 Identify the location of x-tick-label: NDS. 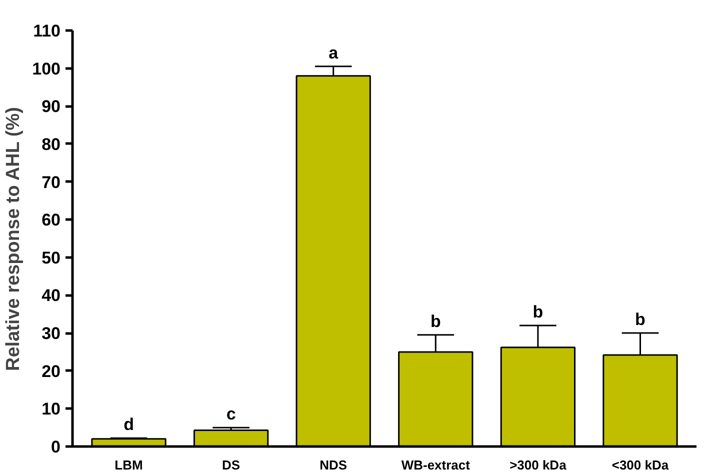
(334, 465).